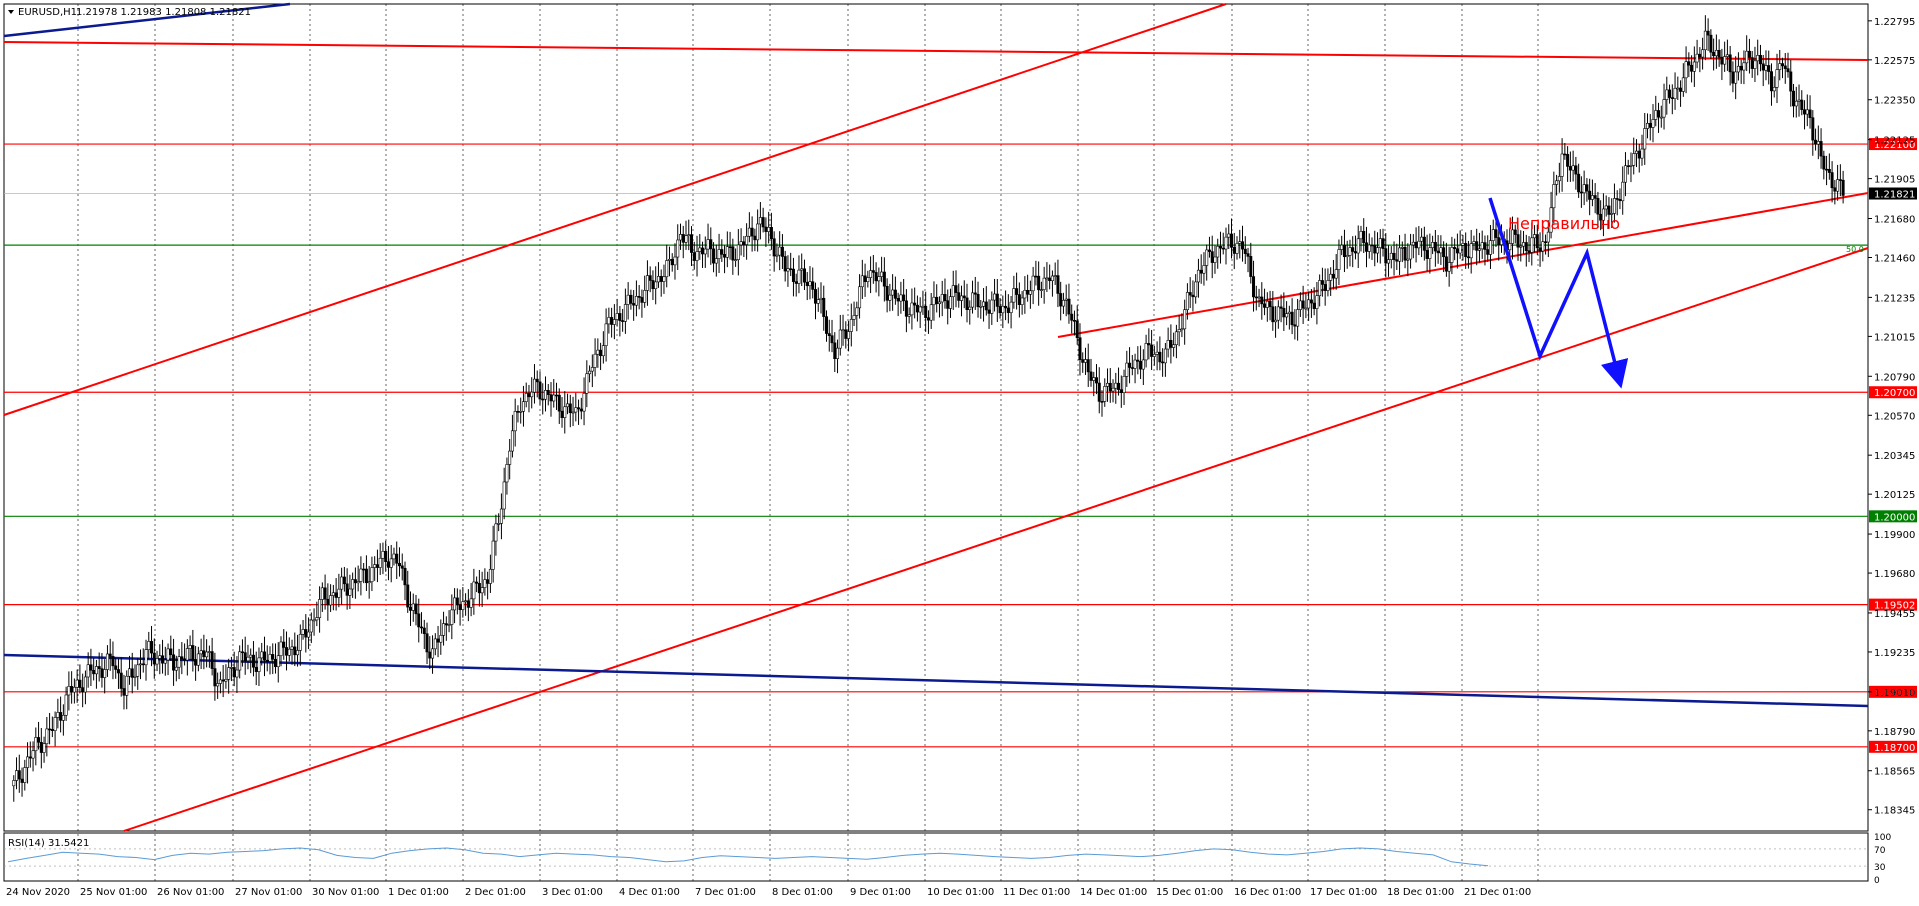 This screenshot has height=906, width=1919. What do you see at coordinates (1894, 653) in the screenshot?
I see `y-tick-label: 1.19235` at bounding box center [1894, 653].